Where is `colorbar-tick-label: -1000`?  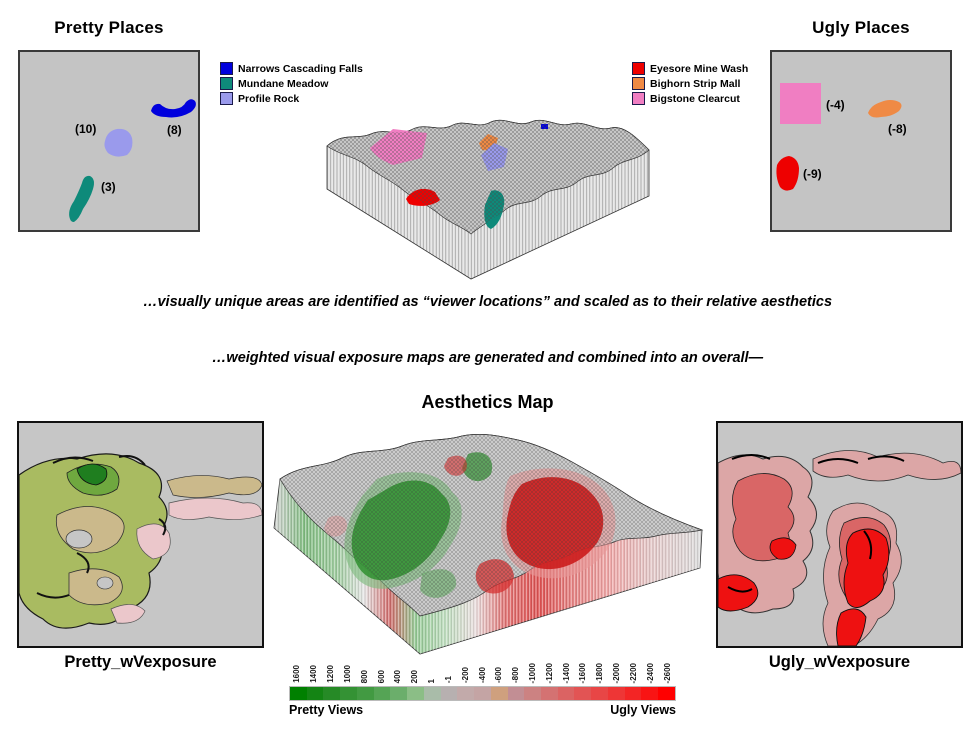
colorbar-tick-label: -1000 is located at coordinates (532, 672).